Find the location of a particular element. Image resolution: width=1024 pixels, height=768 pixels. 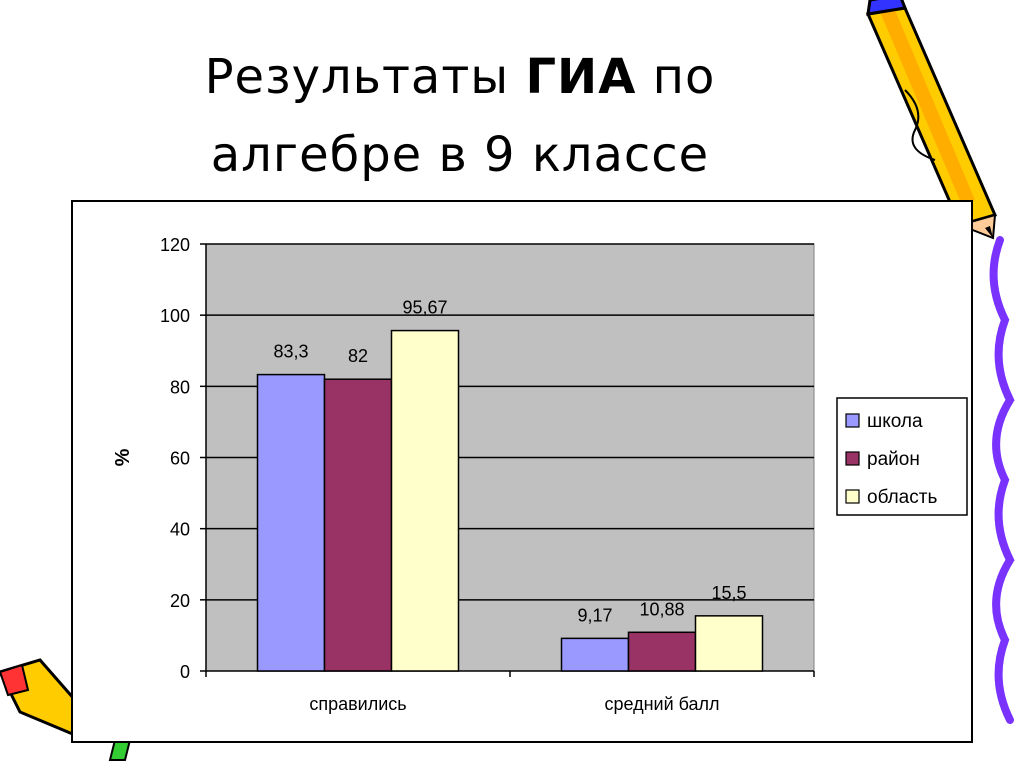

y-tick-label: 20 is located at coordinates (180, 601).